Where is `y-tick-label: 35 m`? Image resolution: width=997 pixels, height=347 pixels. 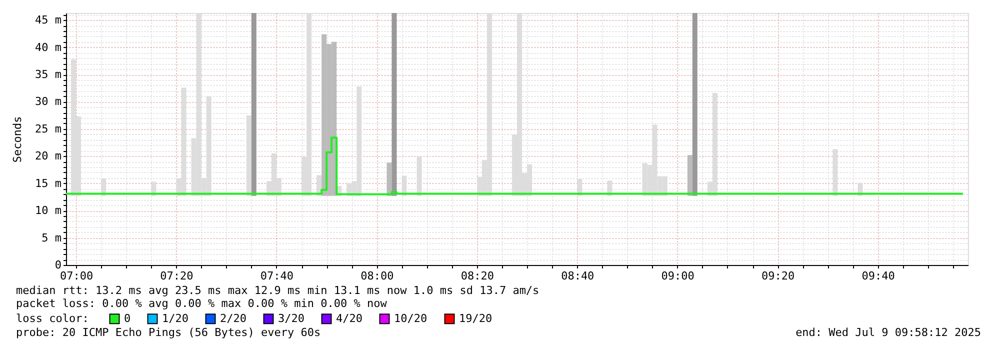 y-tick-label: 35 m is located at coordinates (48, 75).